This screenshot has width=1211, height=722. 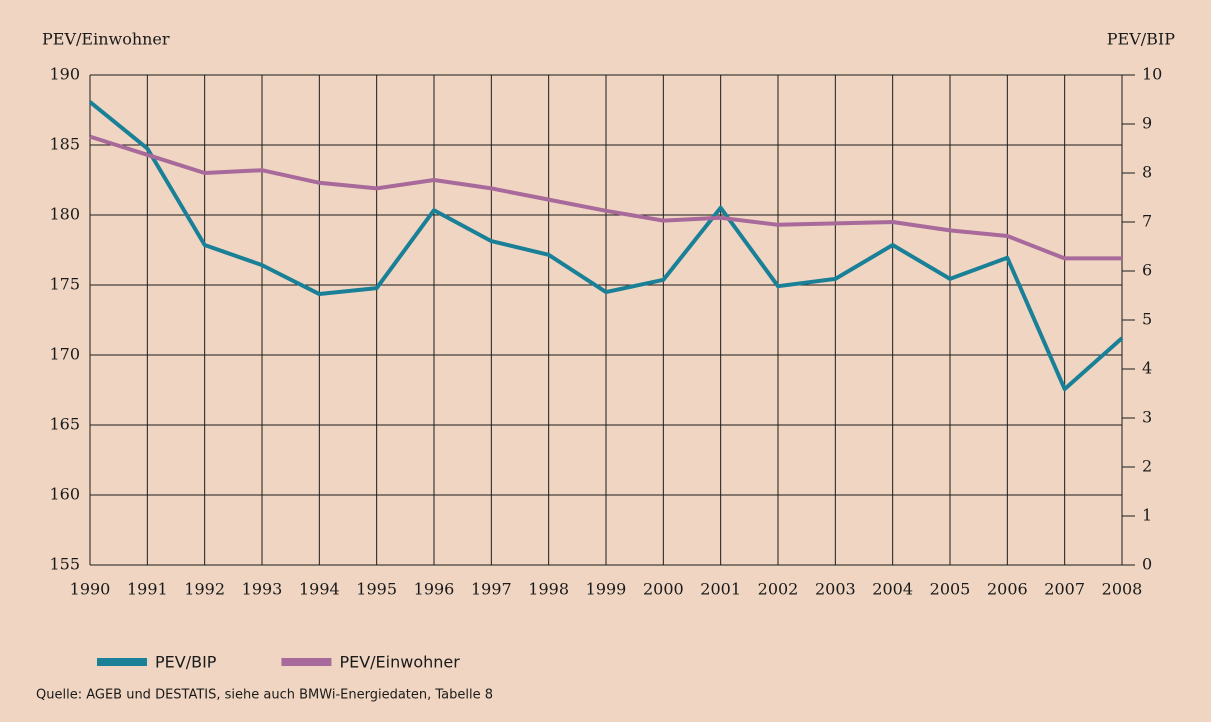 What do you see at coordinates (64, 284) in the screenshot?
I see `y-tick-label: 175` at bounding box center [64, 284].